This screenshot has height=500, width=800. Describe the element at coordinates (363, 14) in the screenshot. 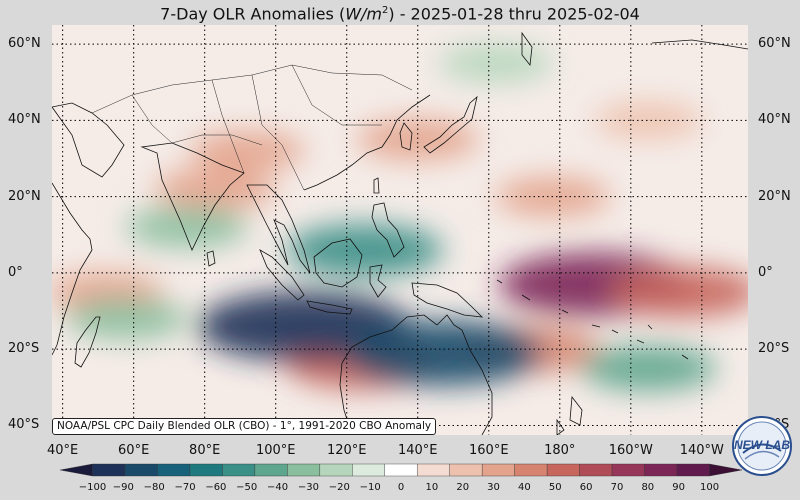

I see `title-unit: W/m` at that location.